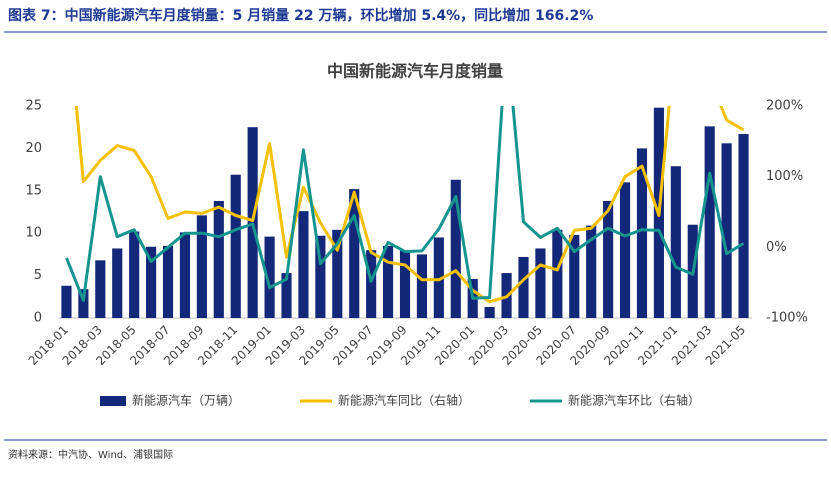  Describe the element at coordinates (186, 400) in the screenshot. I see `legend-label: 新能源汽车（万辆）` at that location.